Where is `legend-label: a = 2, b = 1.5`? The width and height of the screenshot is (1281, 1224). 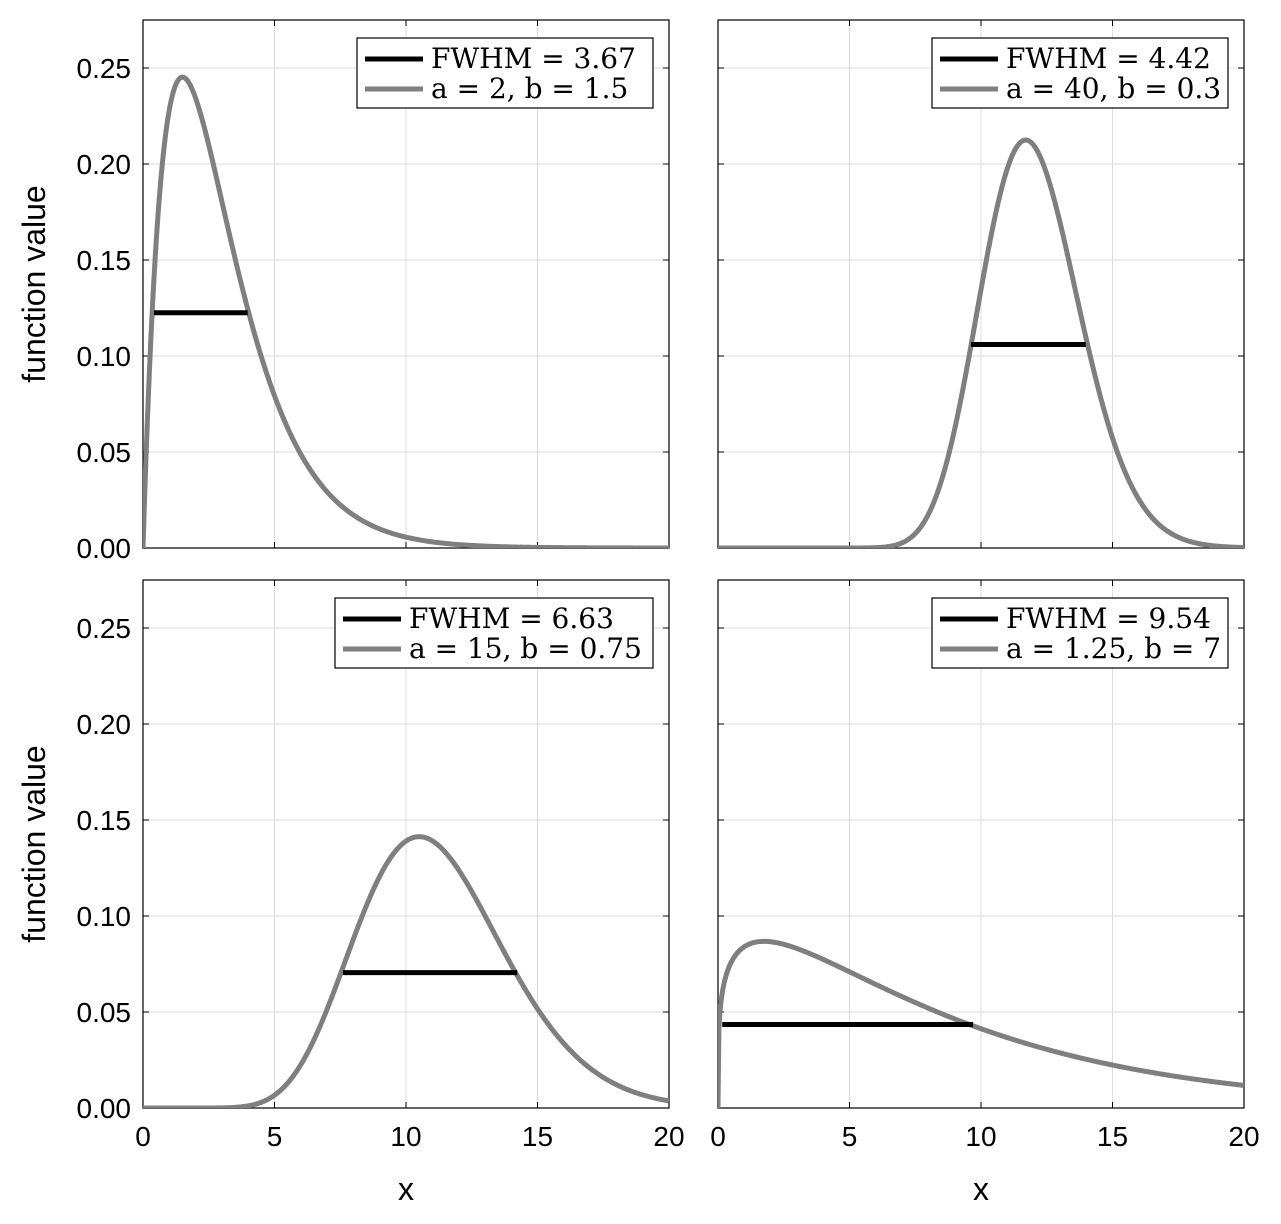
legend-label: a = 2, b = 1.5 is located at coordinates (529, 88).